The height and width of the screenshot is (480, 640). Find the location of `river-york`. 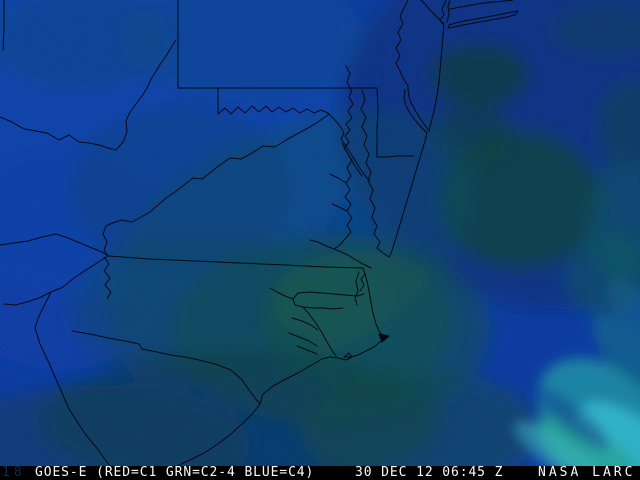

river-york is located at coordinates (339, 207).